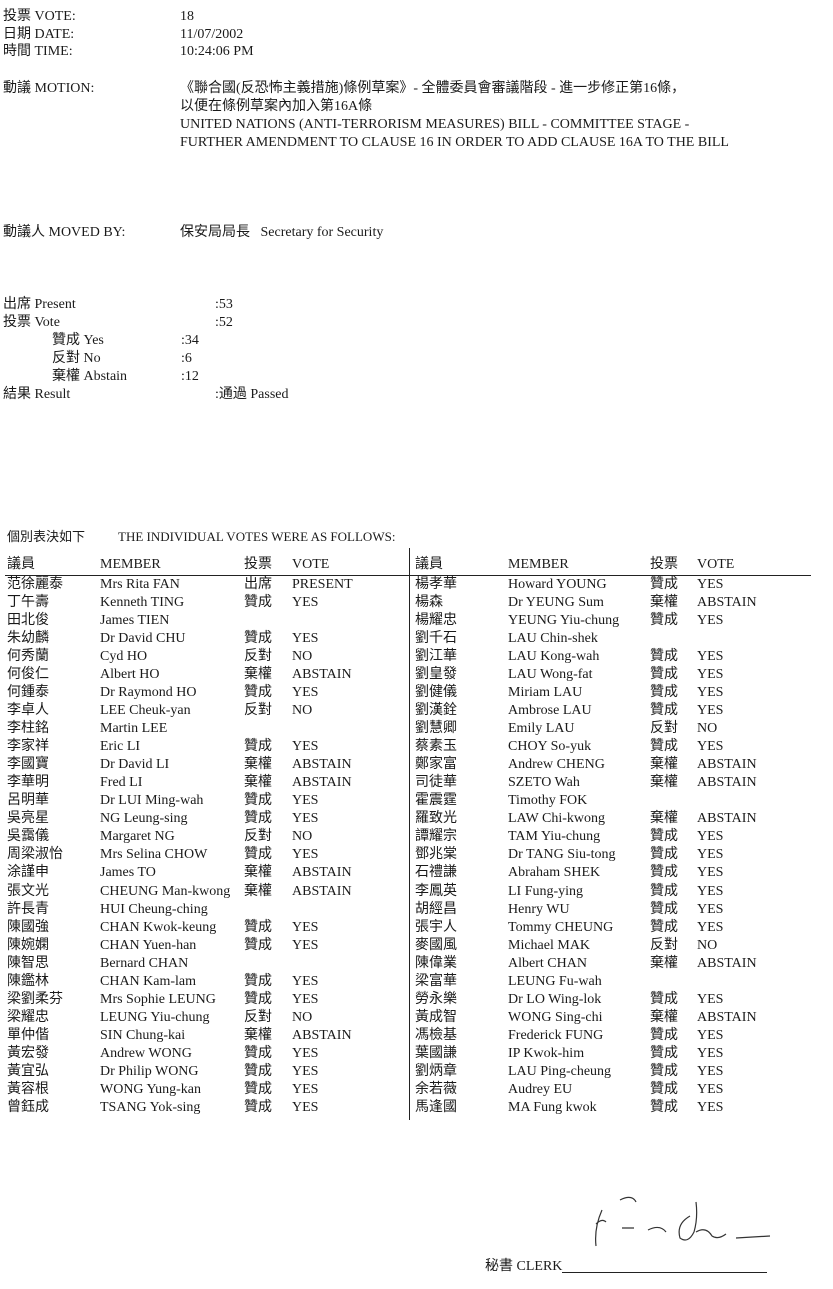 The width and height of the screenshot is (833, 1289). I want to click on member-name-zh: 鄧兆棠, so click(436, 855).